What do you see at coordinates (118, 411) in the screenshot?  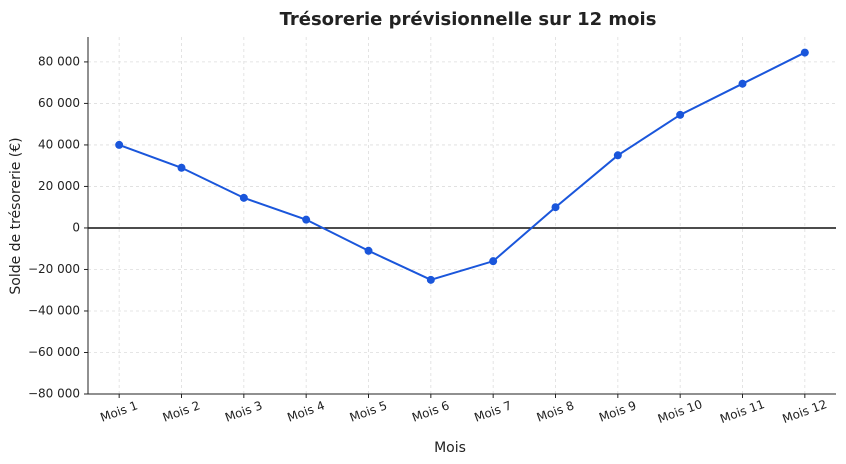 I see `x-tick-label: Mois 1` at bounding box center [118, 411].